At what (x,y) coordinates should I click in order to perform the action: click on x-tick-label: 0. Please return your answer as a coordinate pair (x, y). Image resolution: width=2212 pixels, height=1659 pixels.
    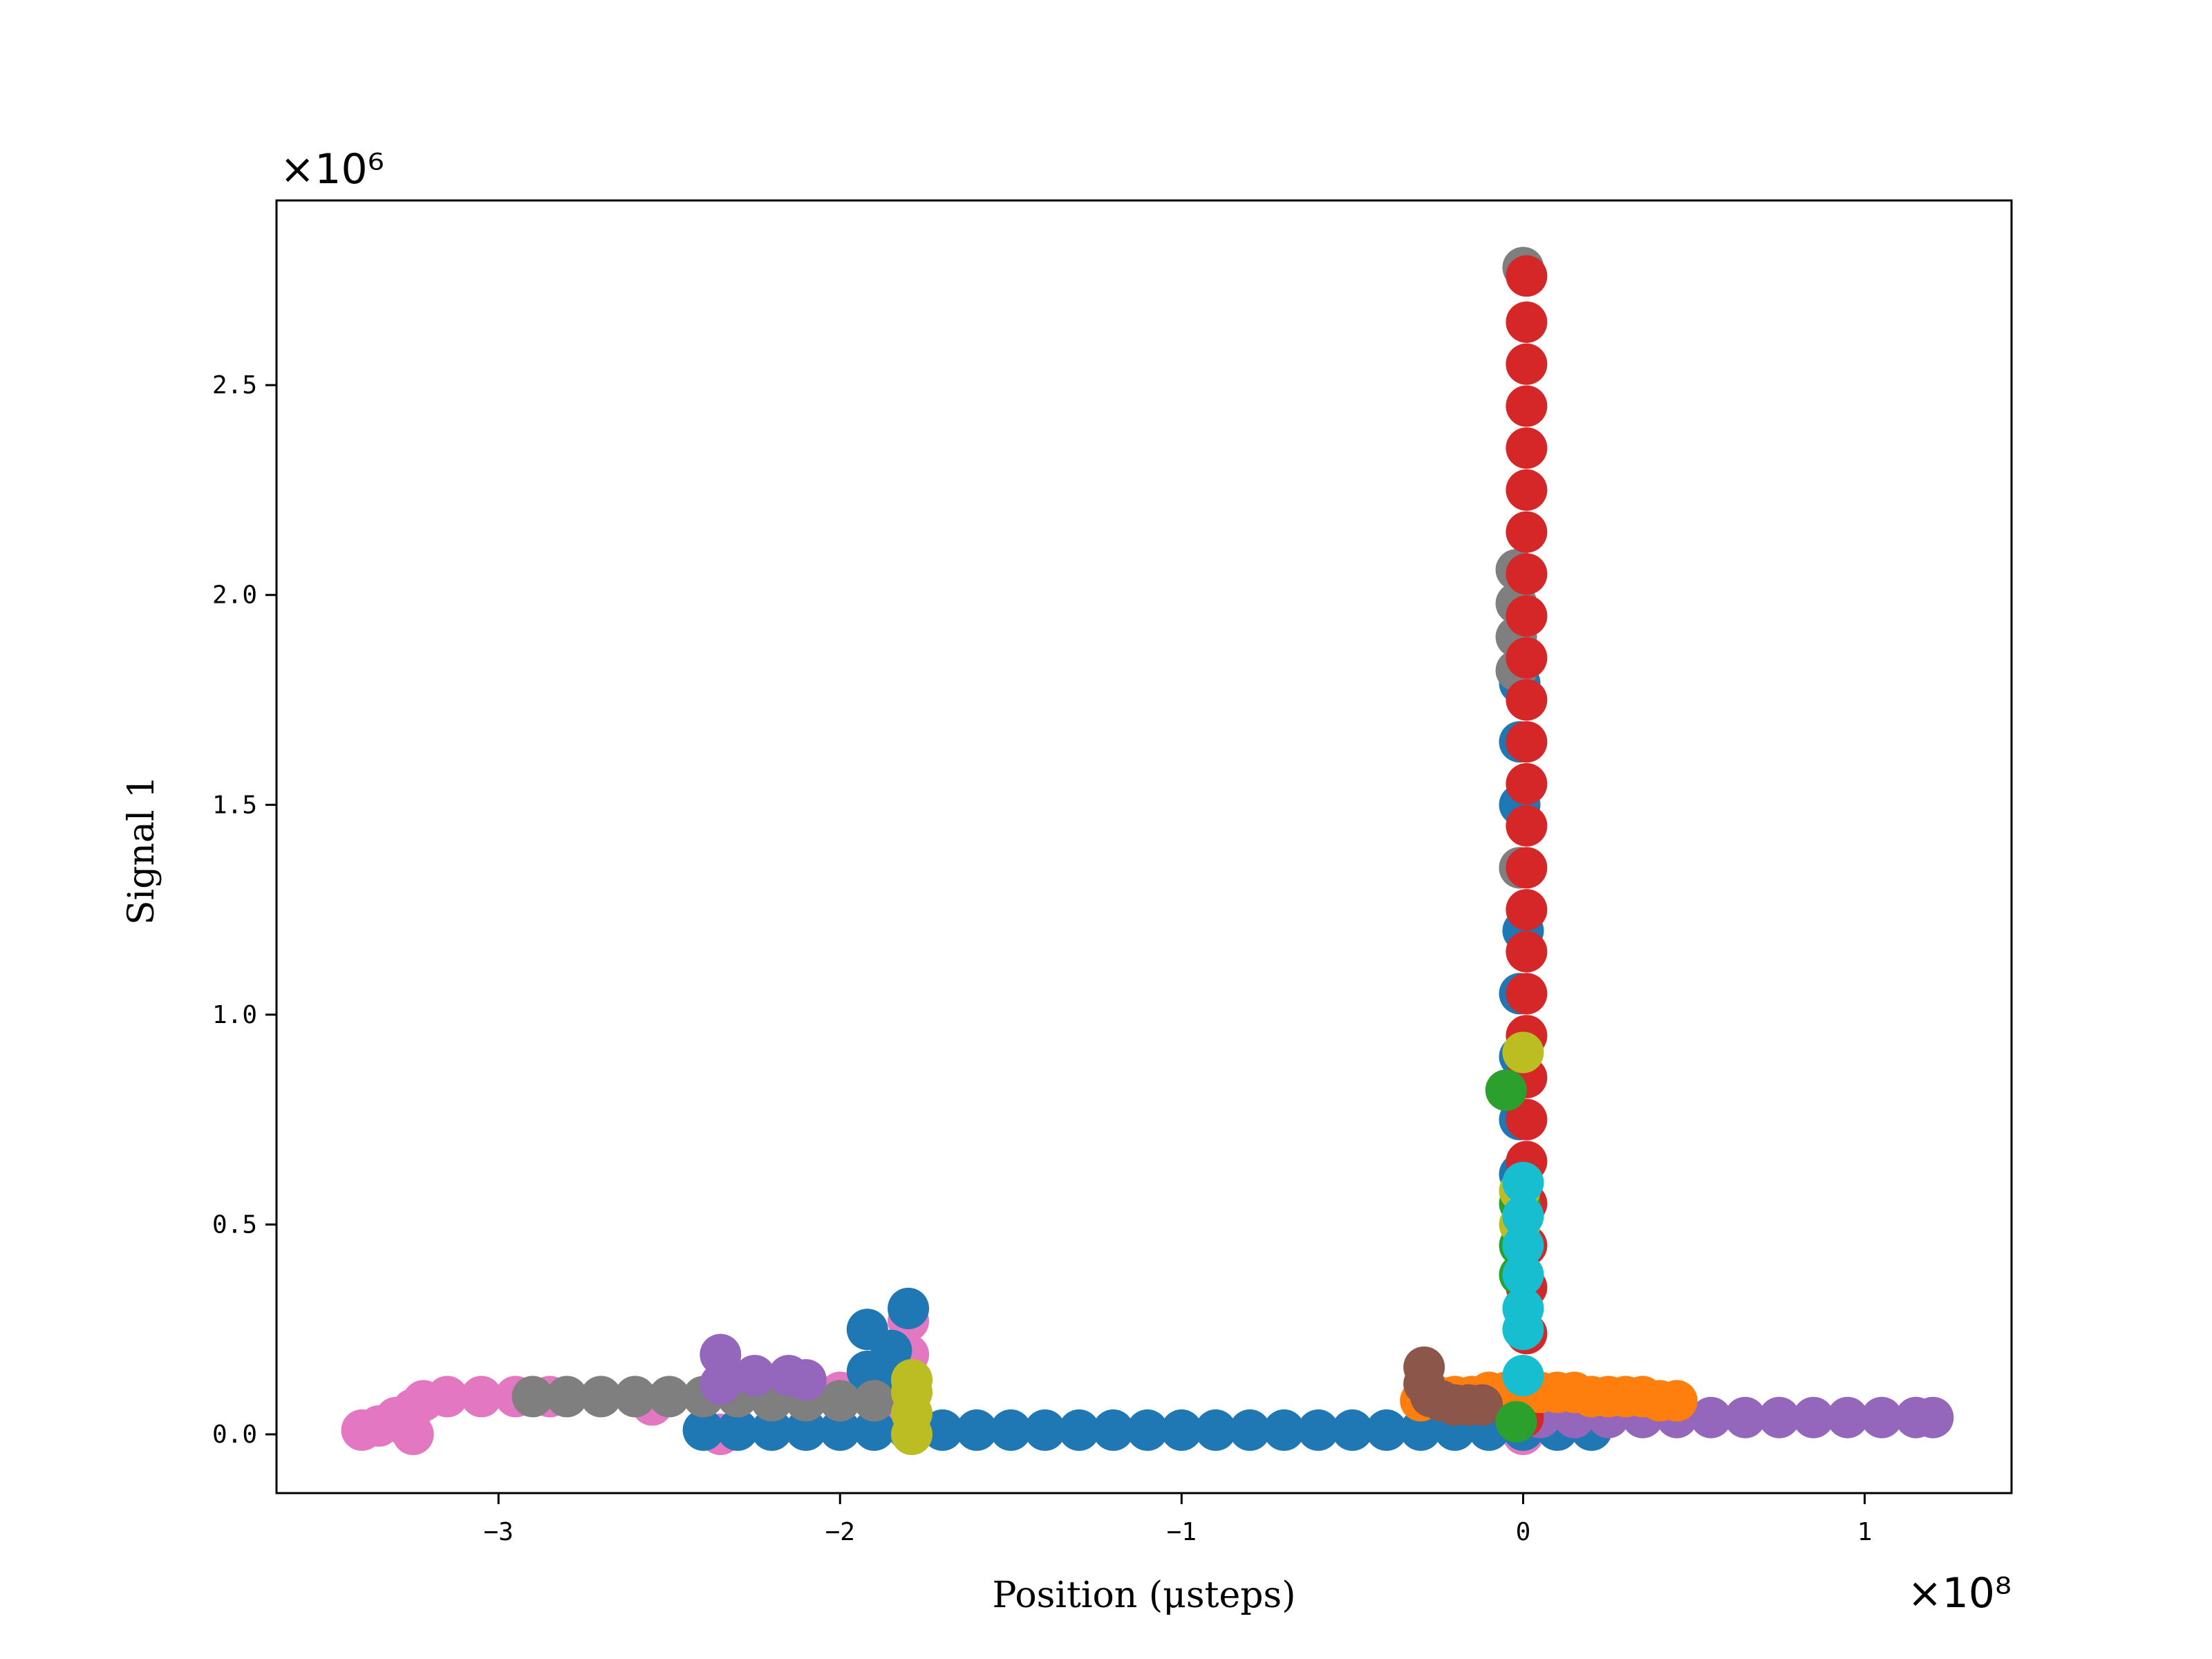
    Looking at the image, I should click on (1523, 1532).